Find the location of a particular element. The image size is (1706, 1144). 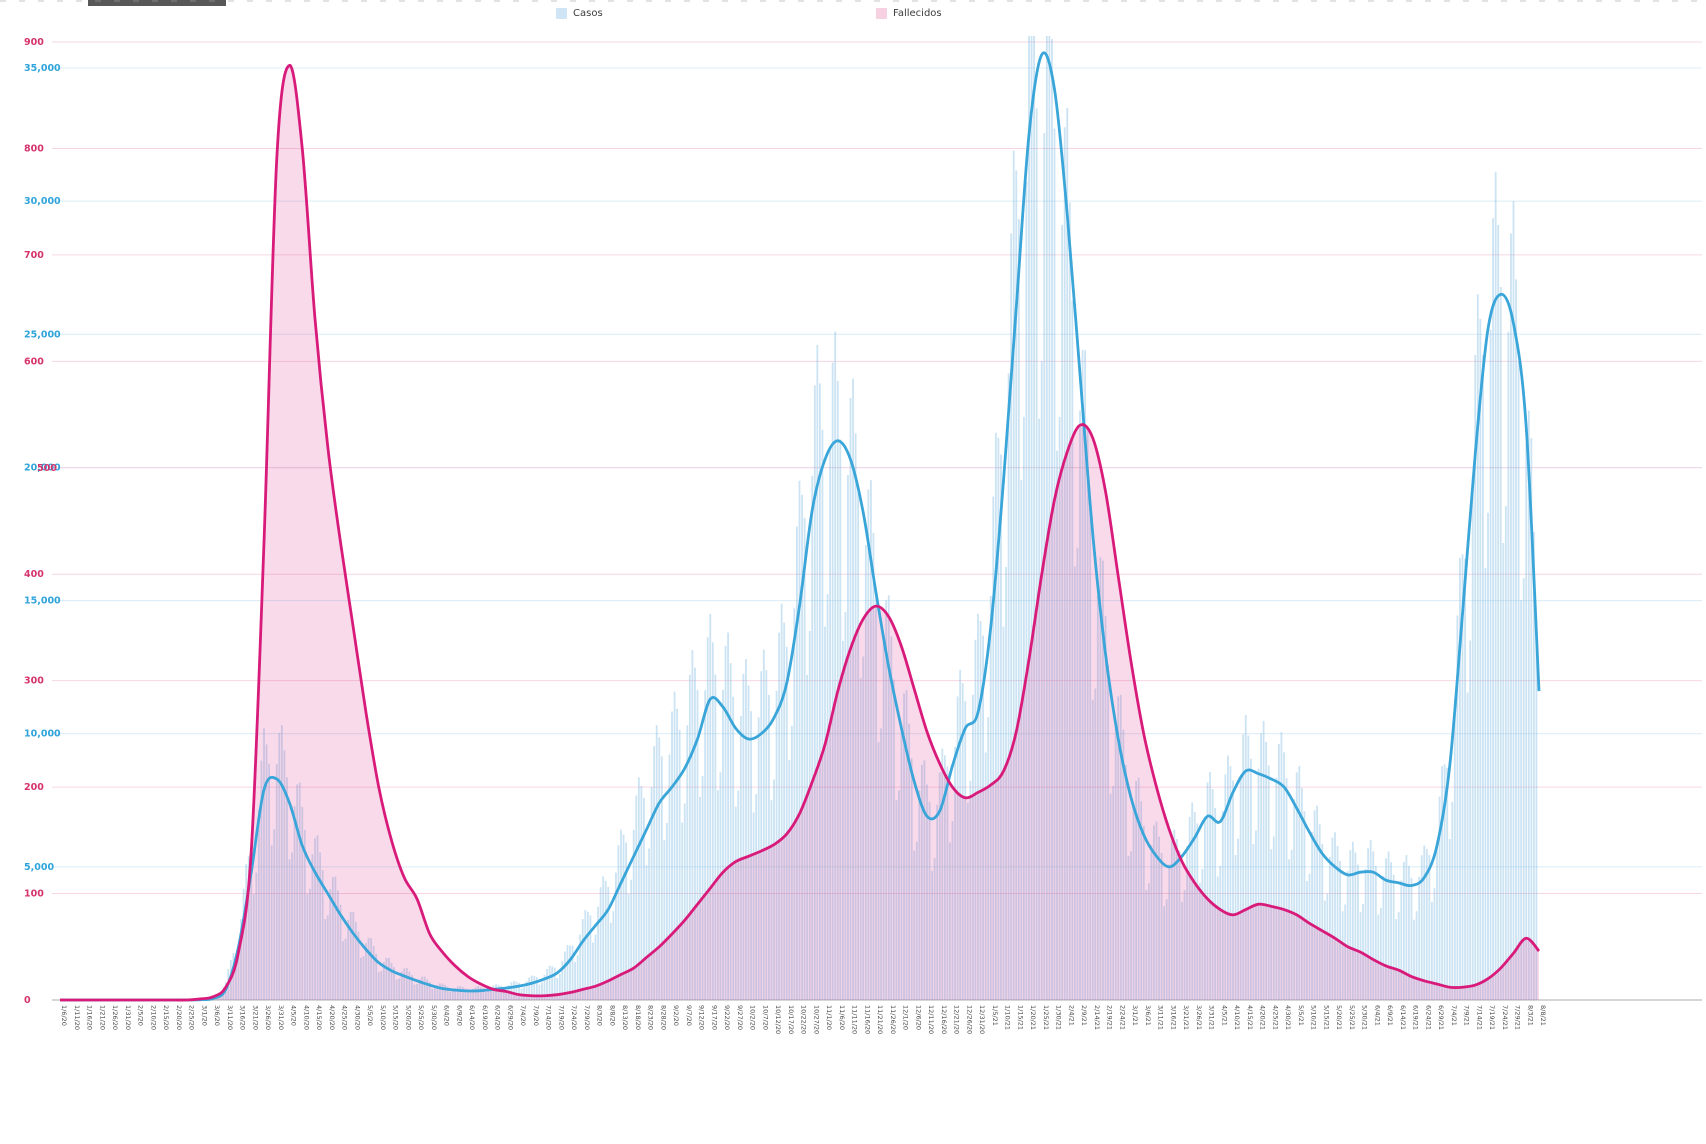

legend-item-fallecidos: Fallecidos is located at coordinates (909, 13).